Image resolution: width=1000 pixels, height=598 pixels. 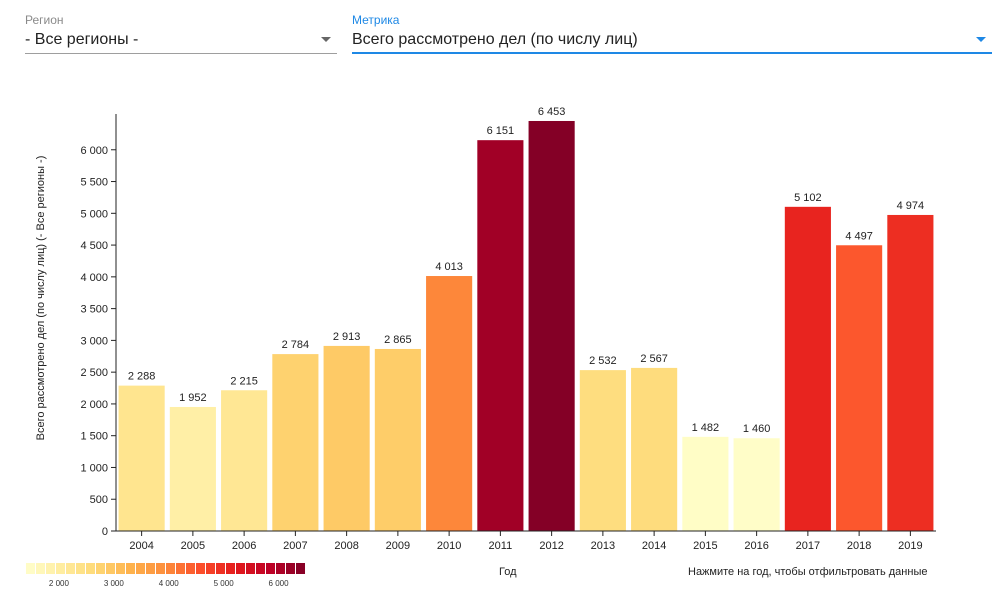 What do you see at coordinates (672, 53) in the screenshot?
I see `metric-select-underline` at bounding box center [672, 53].